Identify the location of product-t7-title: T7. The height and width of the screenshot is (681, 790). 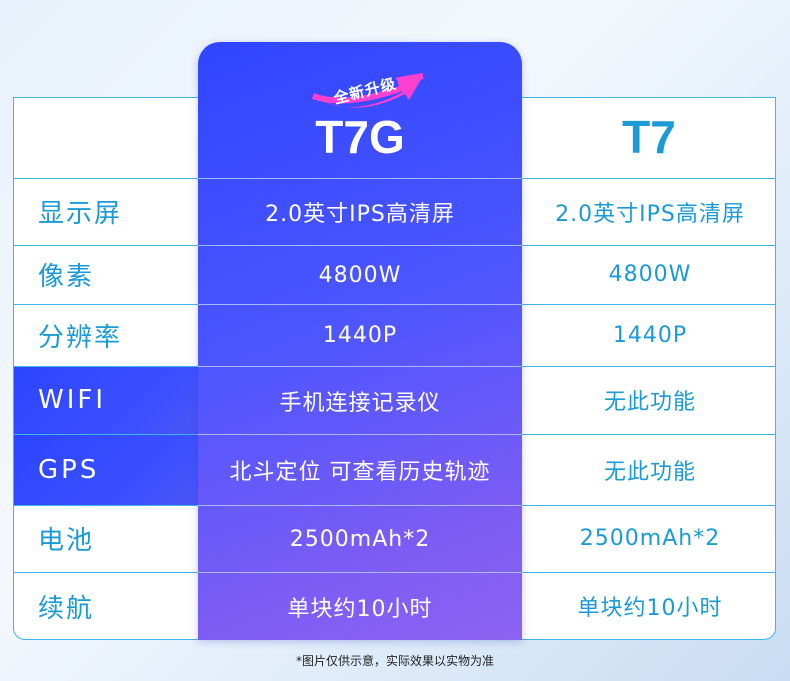
(649, 137).